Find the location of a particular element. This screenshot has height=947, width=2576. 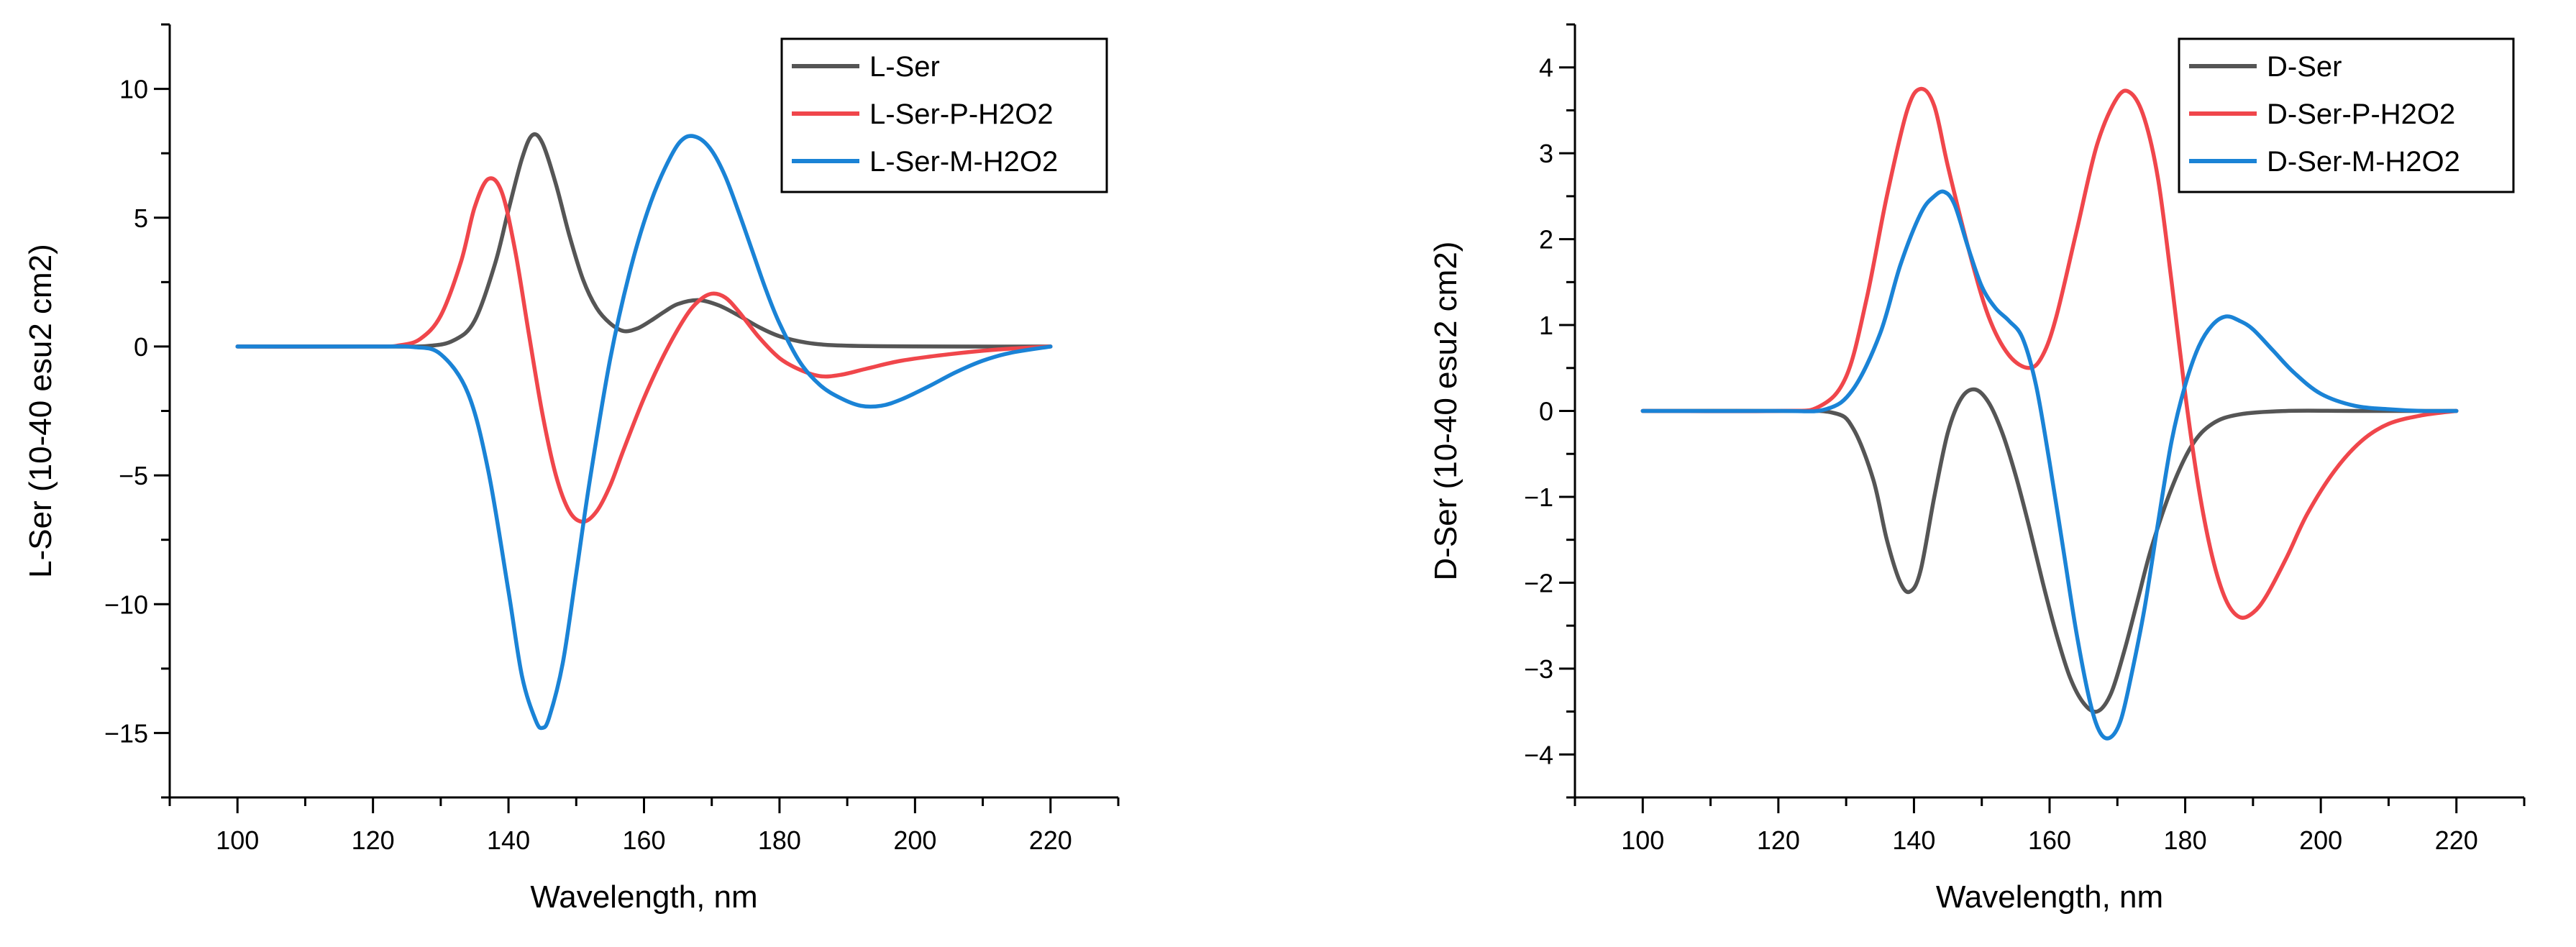

legend: L-Ser L-Ser-P-H2O2 L-Ser-M-H2O2 is located at coordinates (944, 115).